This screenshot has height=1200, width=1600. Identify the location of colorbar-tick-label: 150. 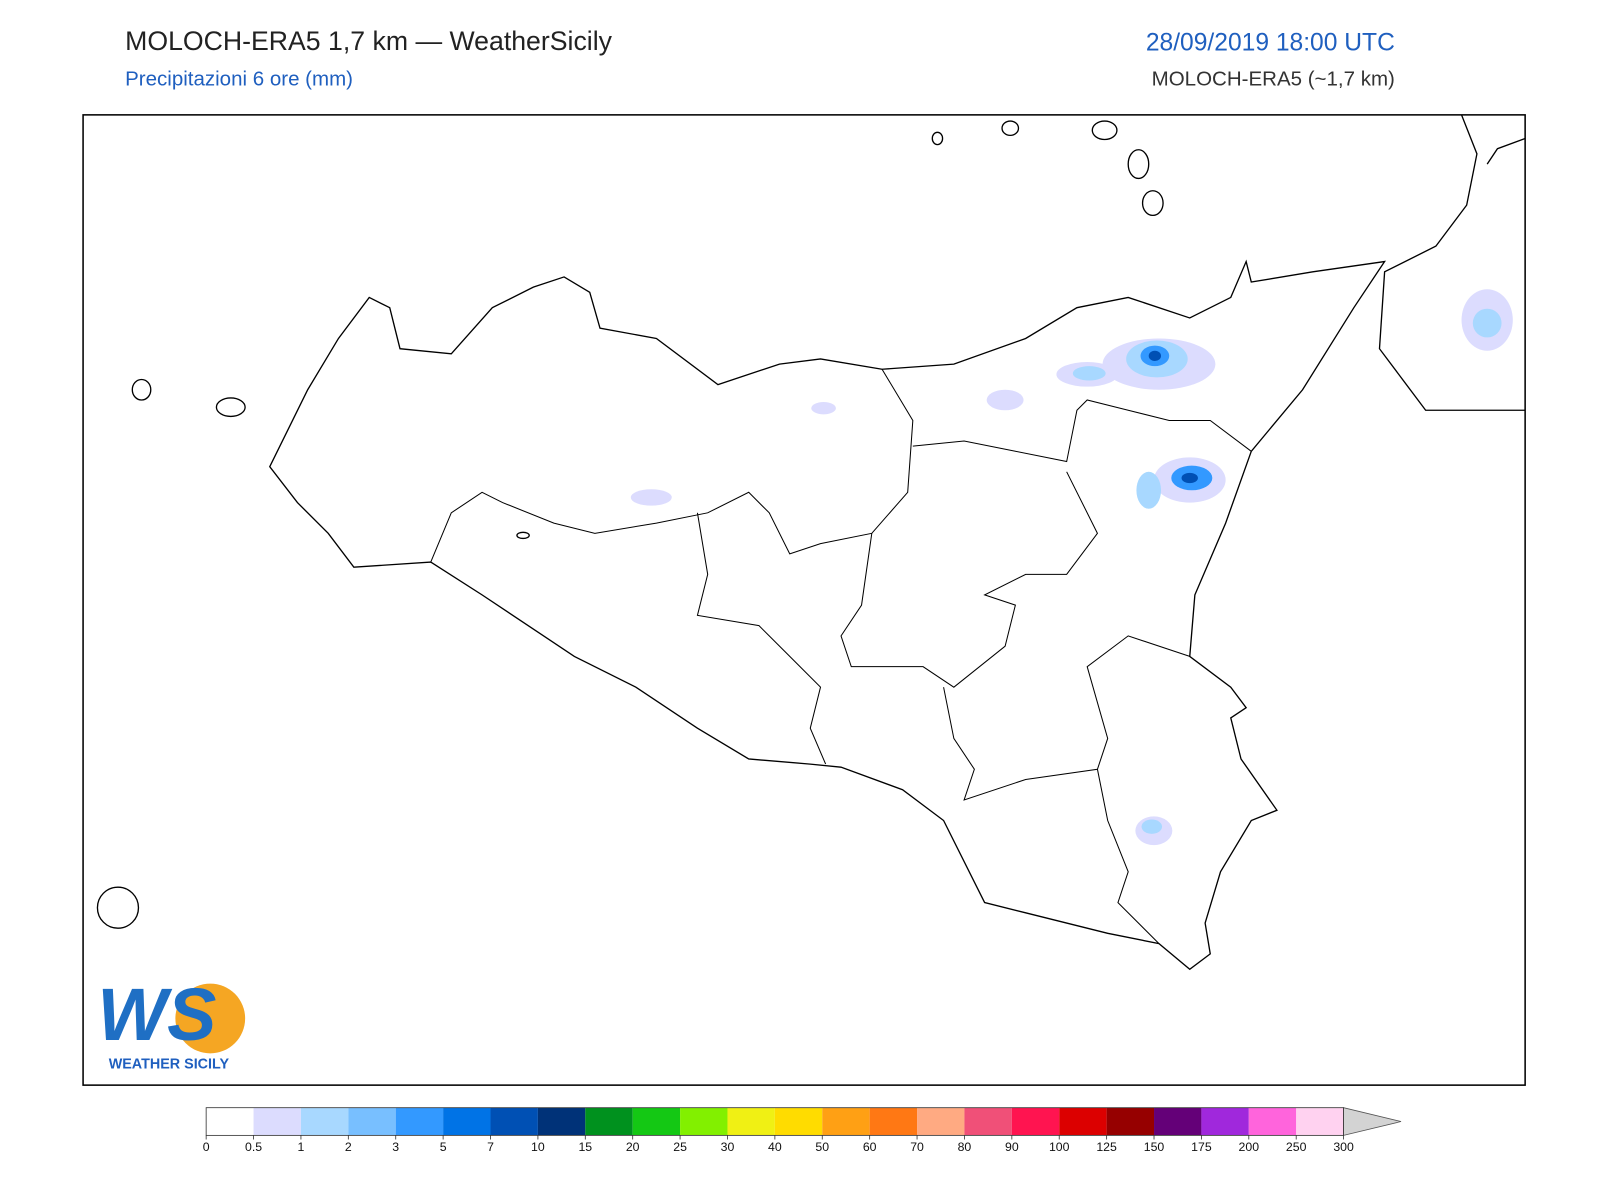
(1154, 1147).